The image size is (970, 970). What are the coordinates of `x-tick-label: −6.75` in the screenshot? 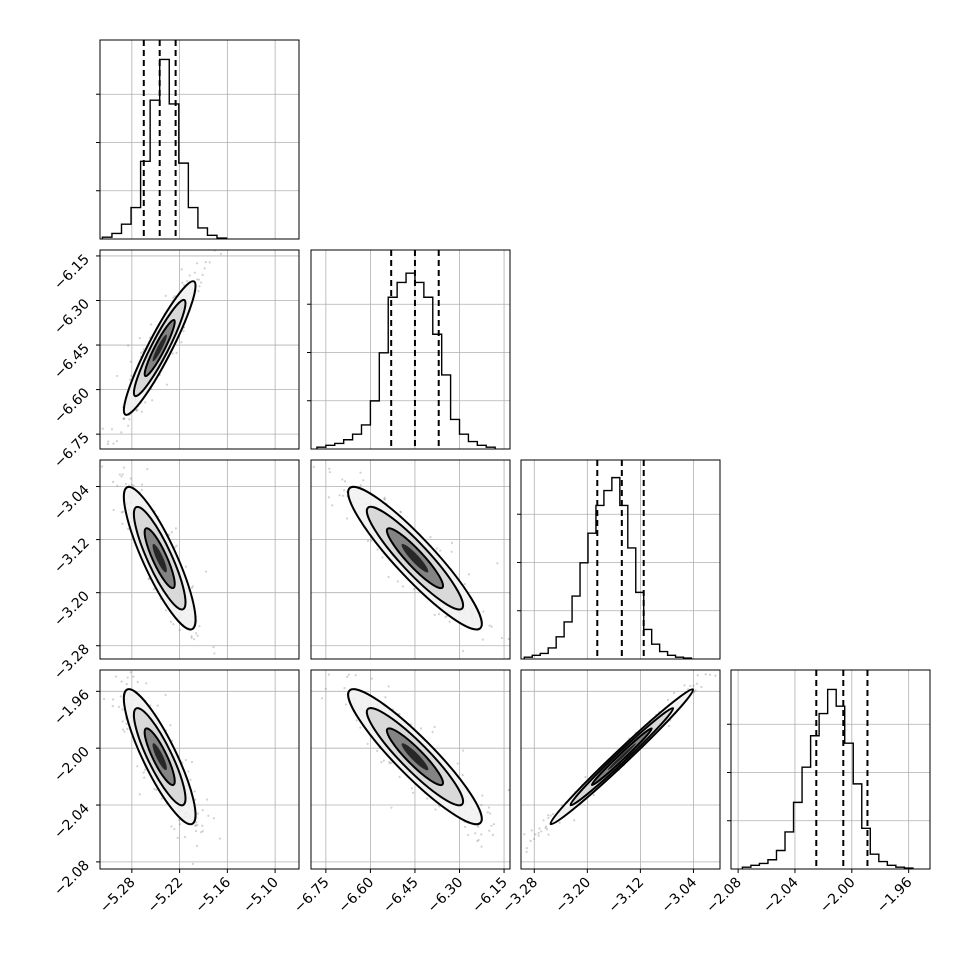 It's located at (312, 896).